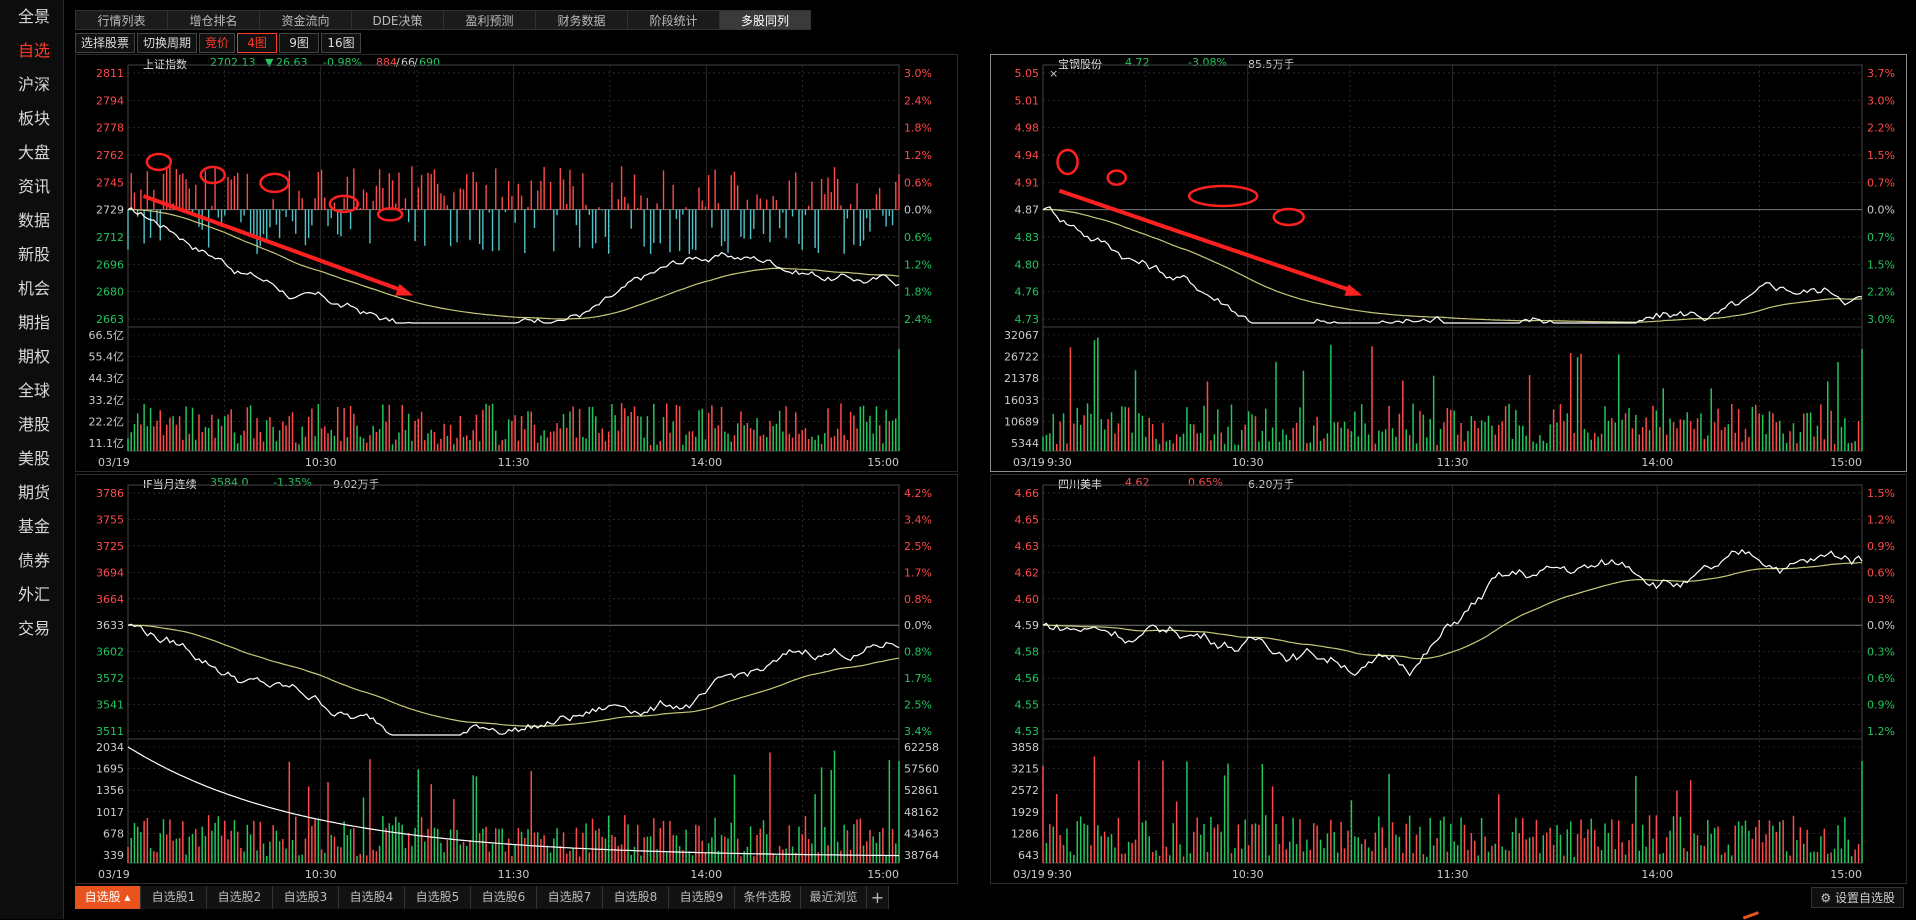 Image resolution: width=1916 pixels, height=920 pixels. What do you see at coordinates (110, 210) in the screenshot?
I see `price-axis-label-left: 2729` at bounding box center [110, 210].